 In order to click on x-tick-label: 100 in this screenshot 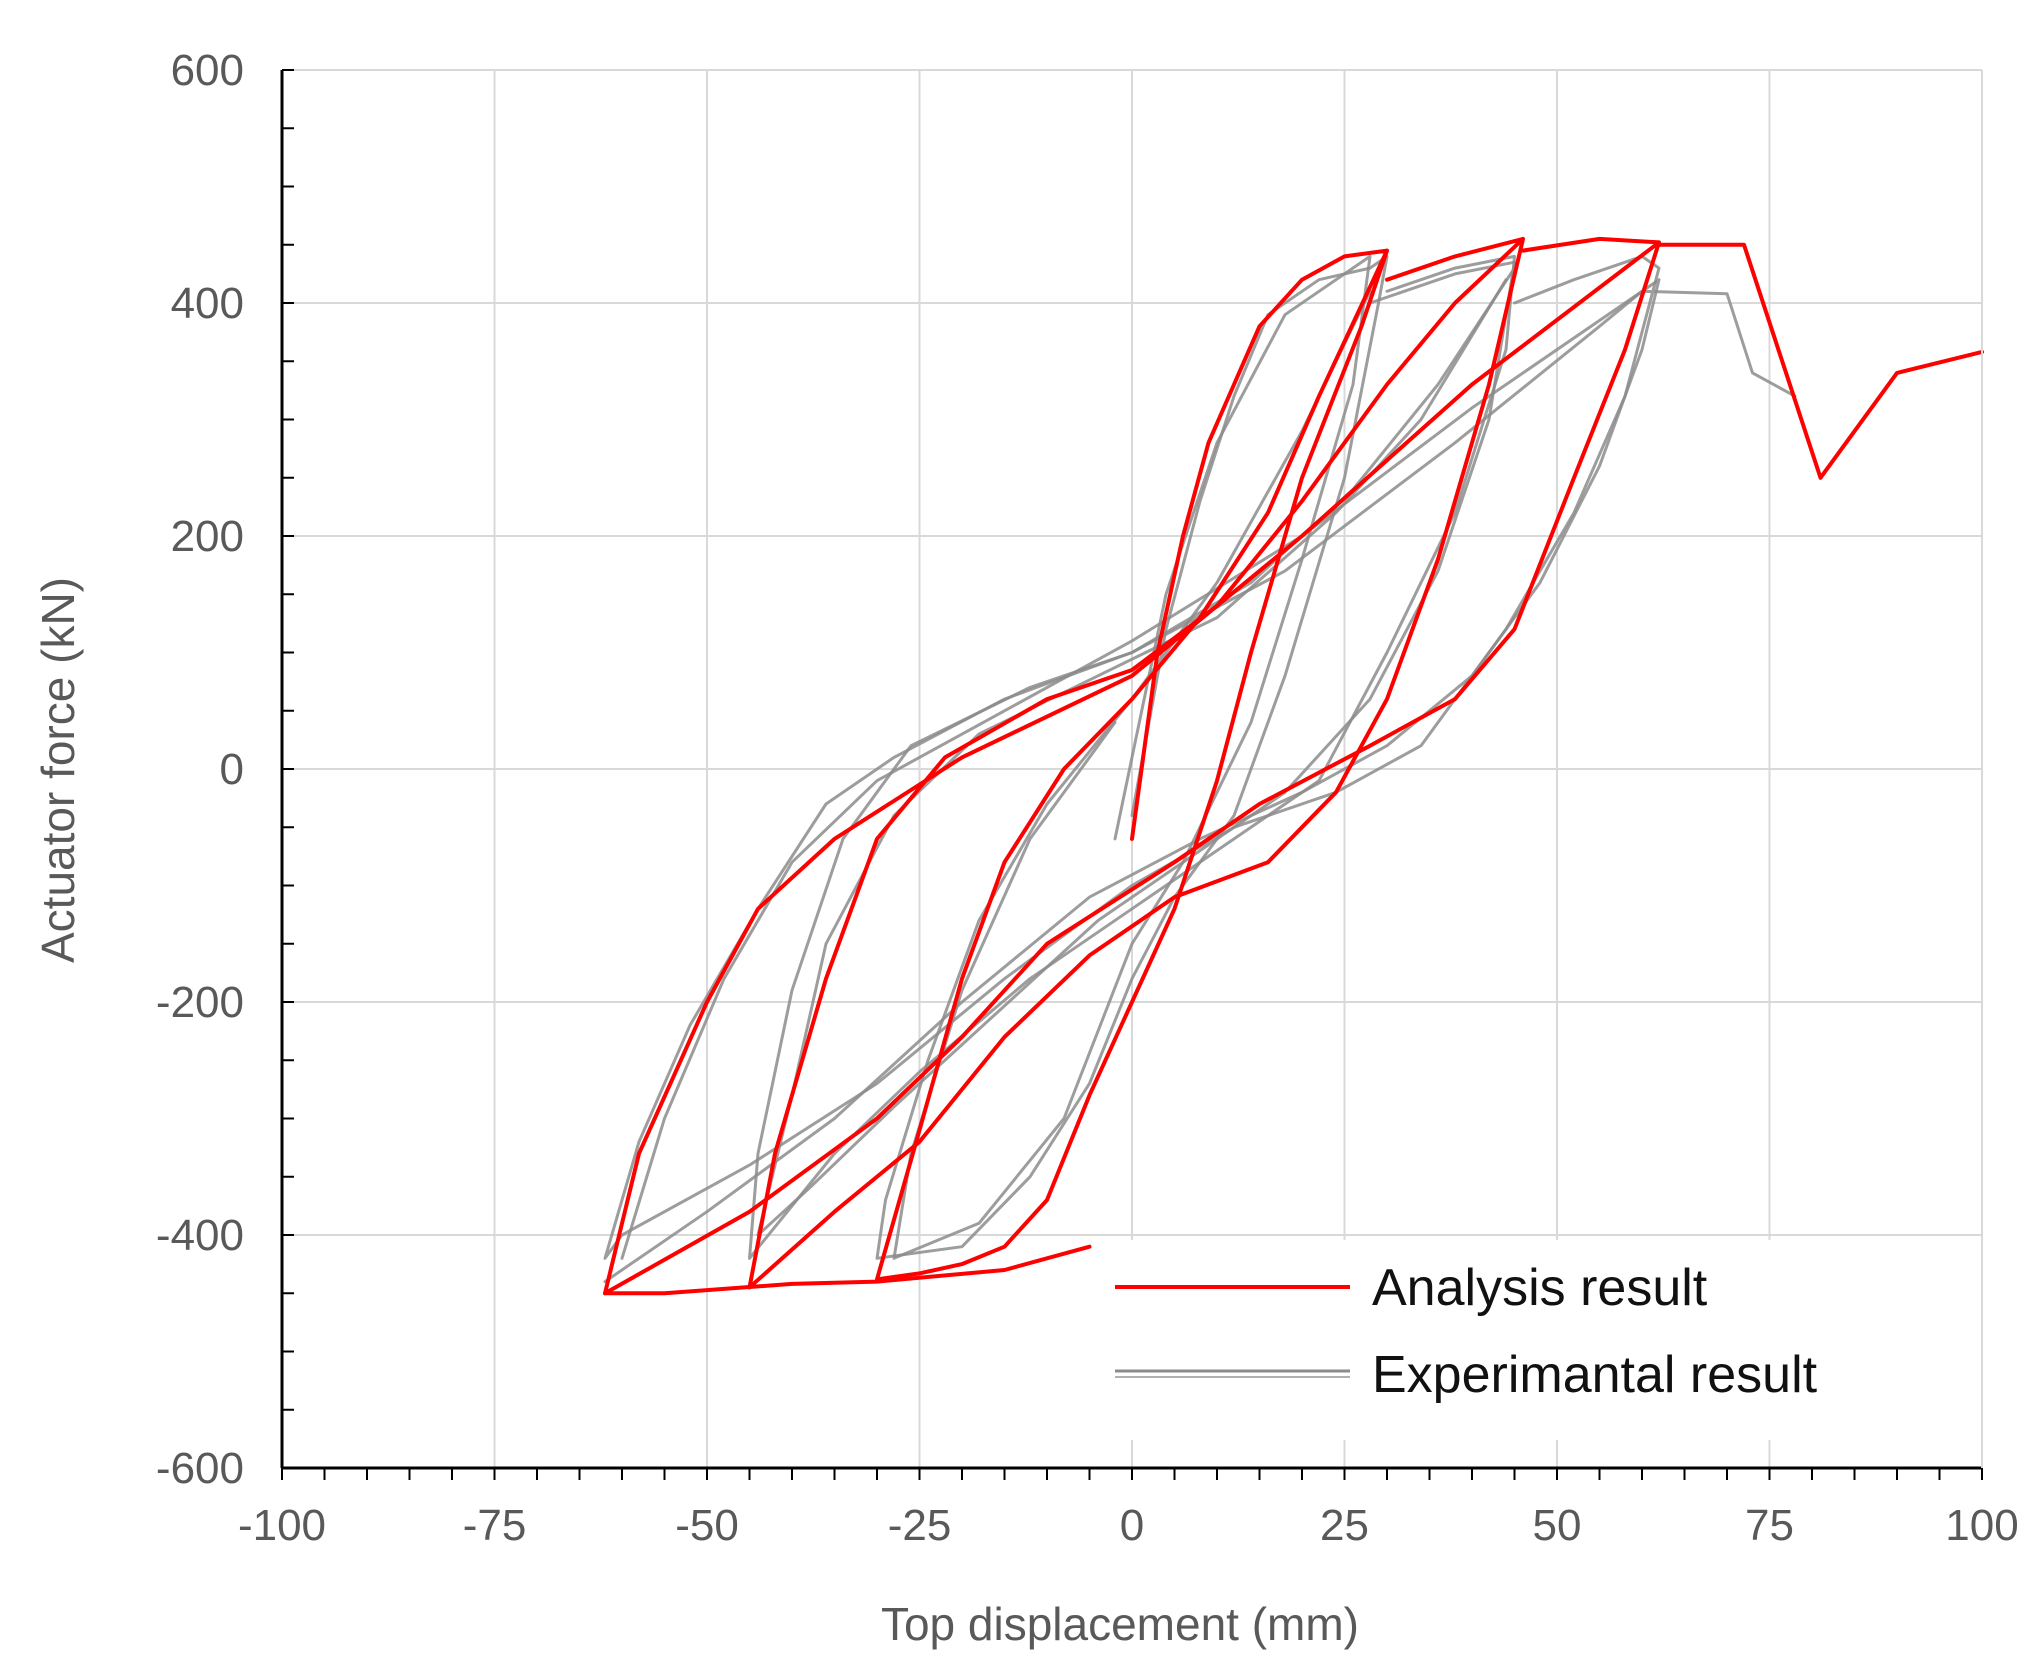, I will do `click(1981, 1525)`.